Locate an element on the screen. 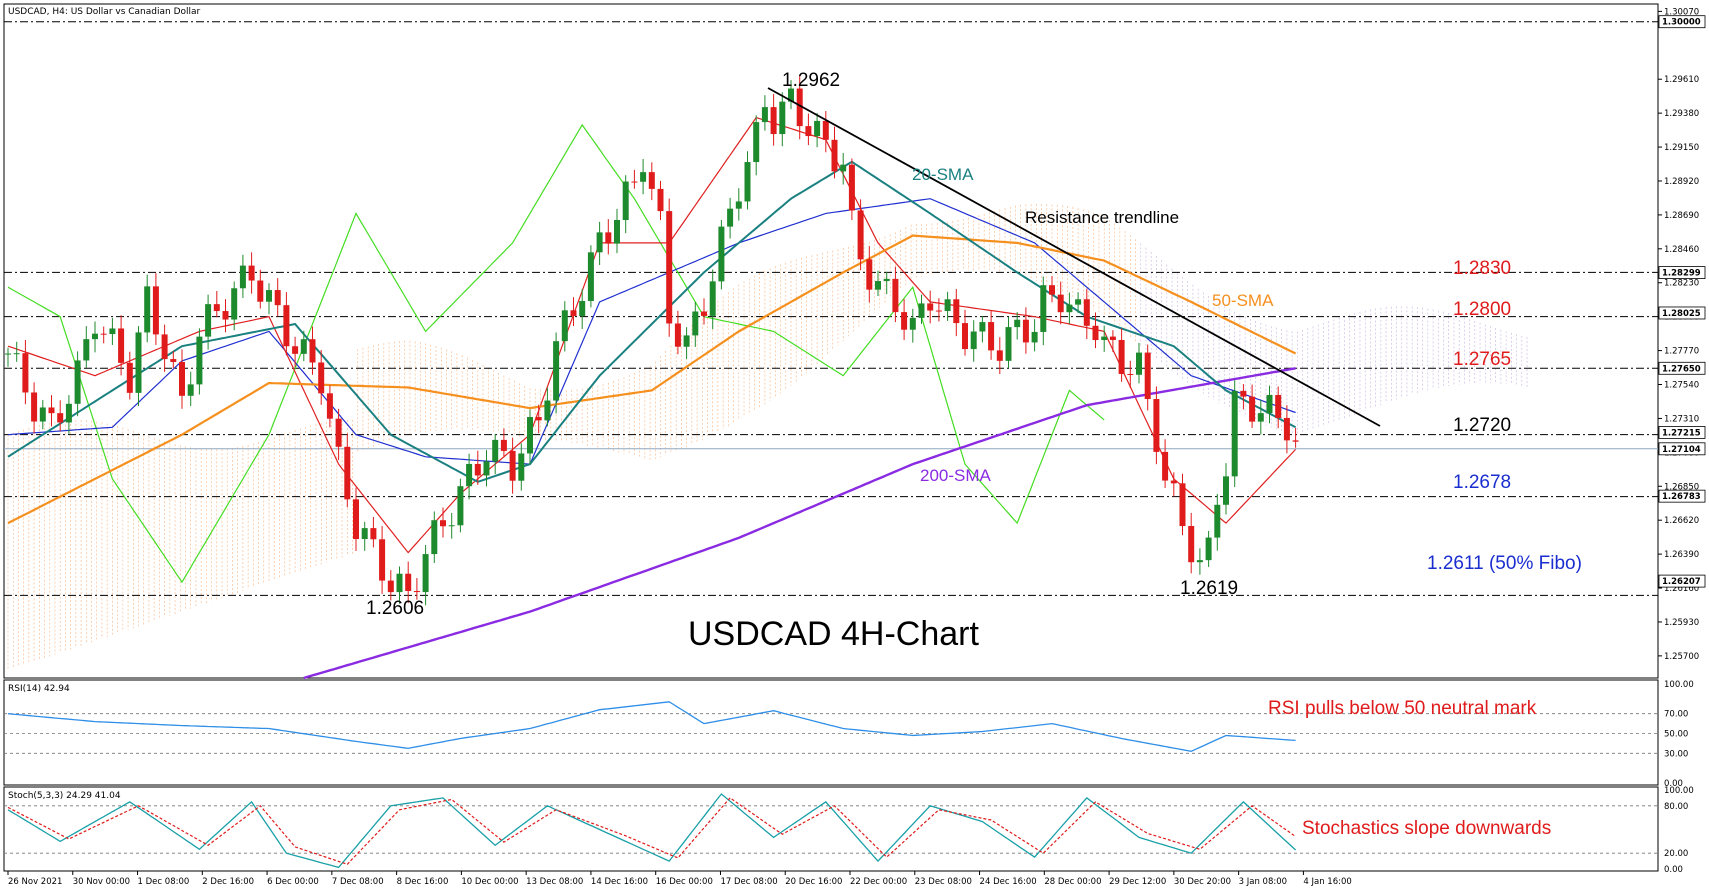 This screenshot has height=888, width=1709. time-tick-label: 8 Dec 16:00 is located at coordinates (423, 882).